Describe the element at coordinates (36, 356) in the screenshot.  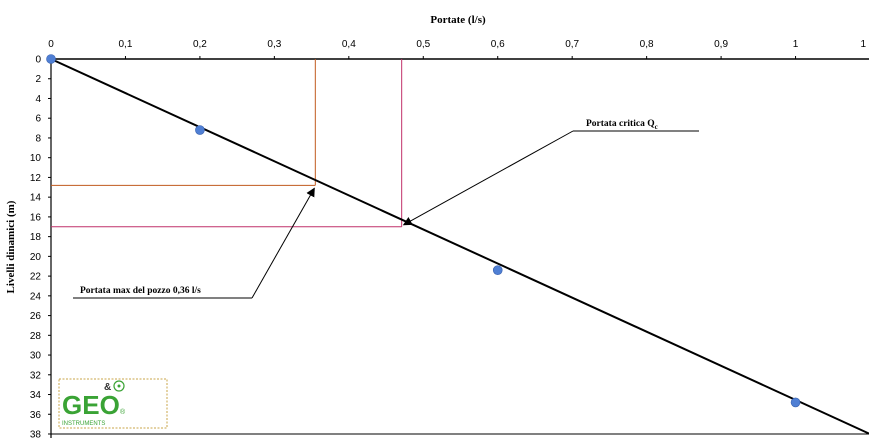
I see `y-tick-label: 30` at that location.